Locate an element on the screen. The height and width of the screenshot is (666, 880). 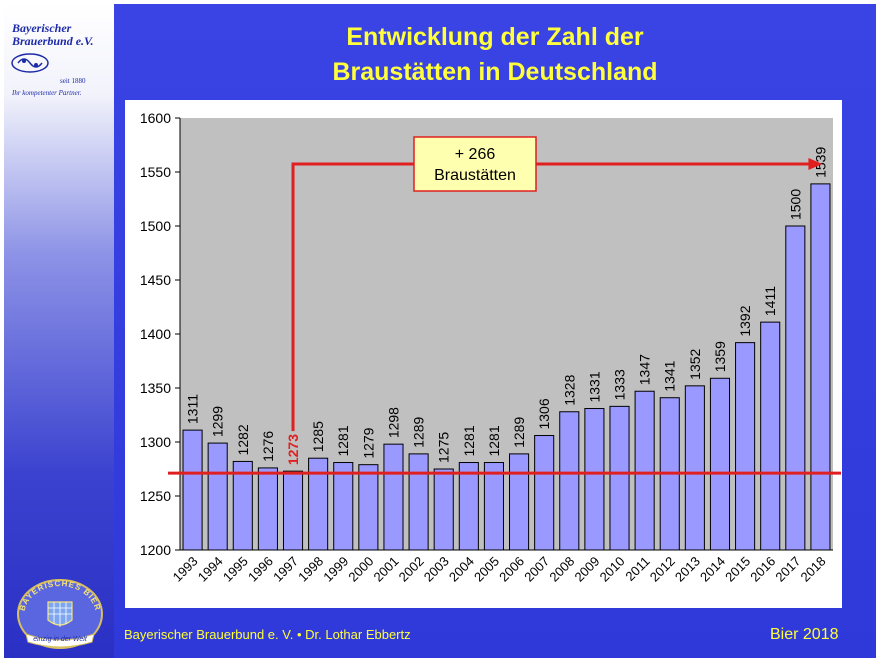
y-tick-label: 1500 is located at coordinates (155, 226).